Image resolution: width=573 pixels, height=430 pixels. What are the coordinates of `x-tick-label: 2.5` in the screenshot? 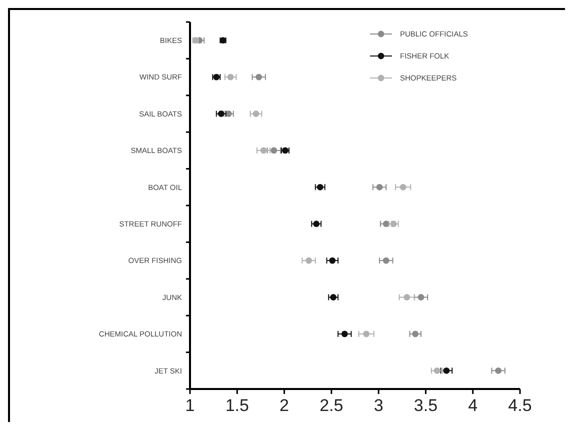 It's located at (332, 405).